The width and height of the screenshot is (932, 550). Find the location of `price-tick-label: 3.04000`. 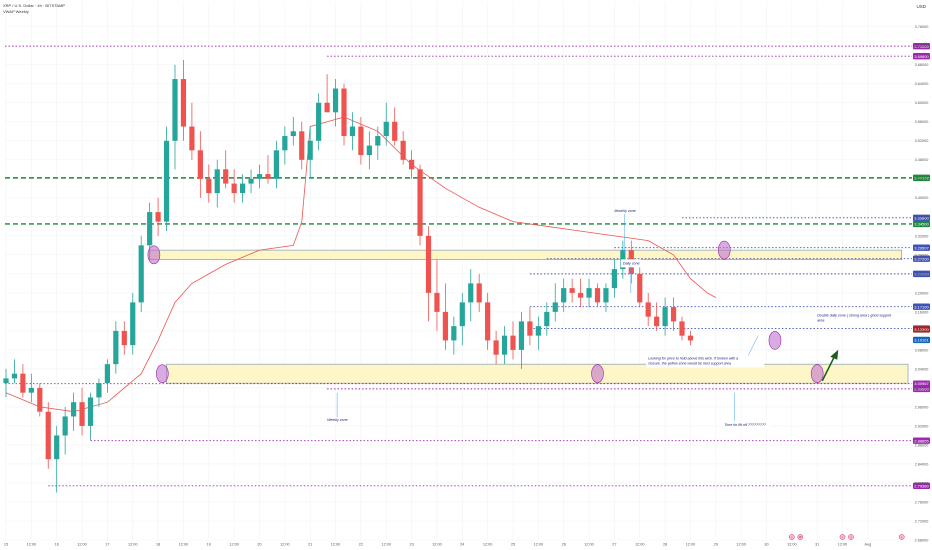

price-tick-label: 3.04000 is located at coordinates (922, 369).